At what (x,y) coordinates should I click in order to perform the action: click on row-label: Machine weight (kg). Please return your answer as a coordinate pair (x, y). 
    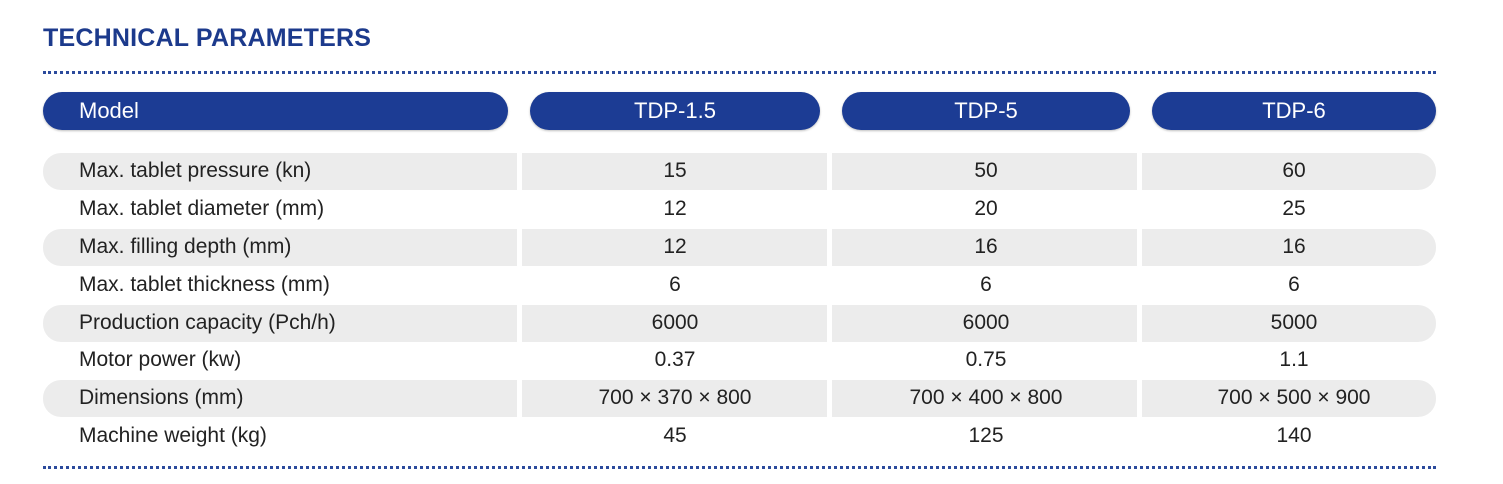
    Looking at the image, I should click on (173, 435).